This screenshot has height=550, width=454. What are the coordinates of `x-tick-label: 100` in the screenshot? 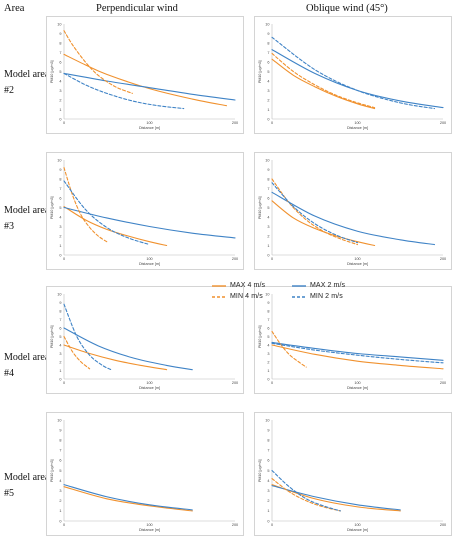 It's located at (149, 525).